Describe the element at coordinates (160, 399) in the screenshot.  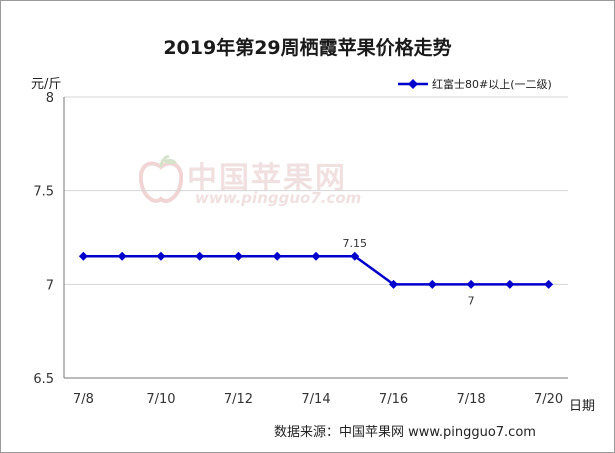
I see `x-tick-label: 7/10` at that location.